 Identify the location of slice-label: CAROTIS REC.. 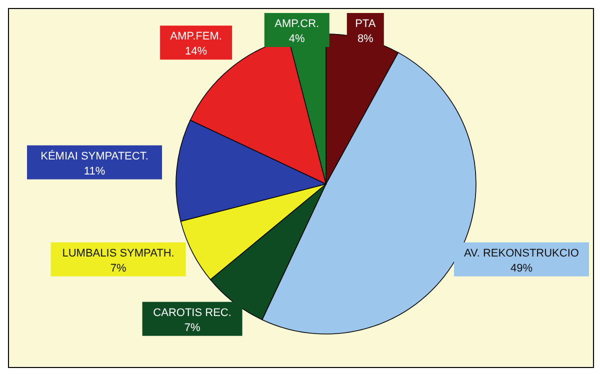
(192, 312).